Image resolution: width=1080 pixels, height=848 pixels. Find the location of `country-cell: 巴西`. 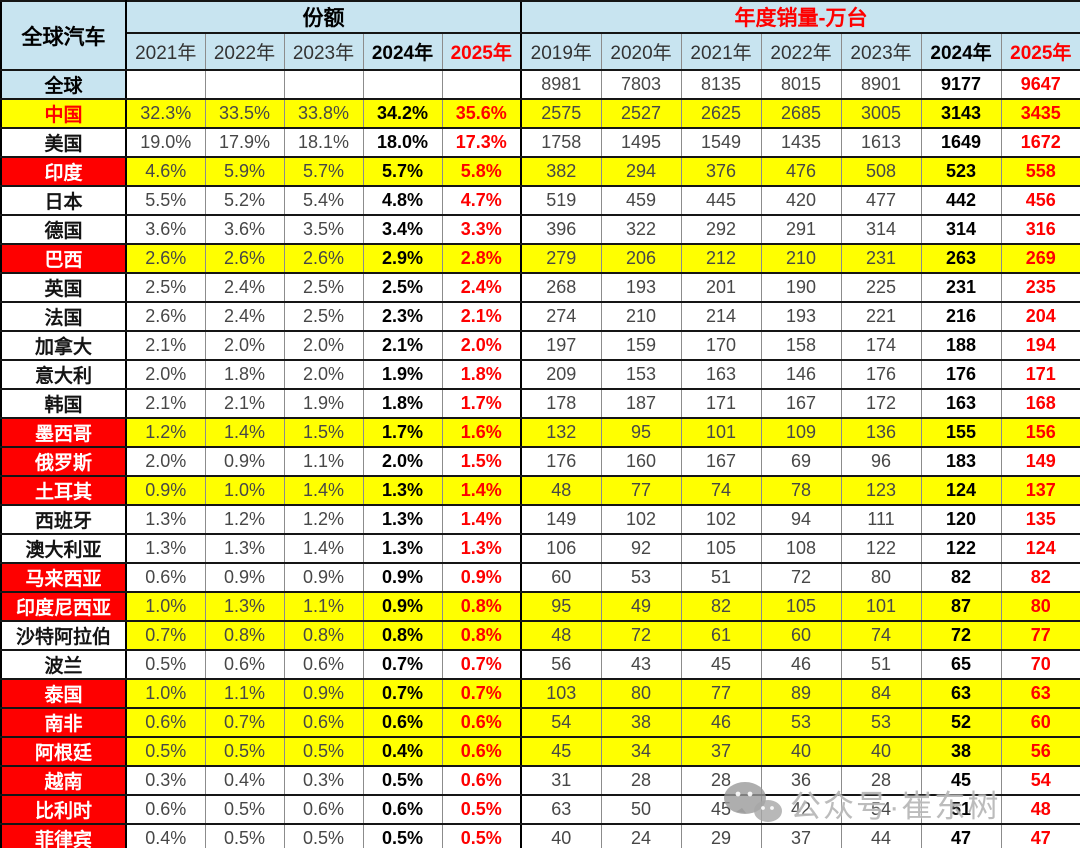

country-cell: 巴西 is located at coordinates (63, 258).